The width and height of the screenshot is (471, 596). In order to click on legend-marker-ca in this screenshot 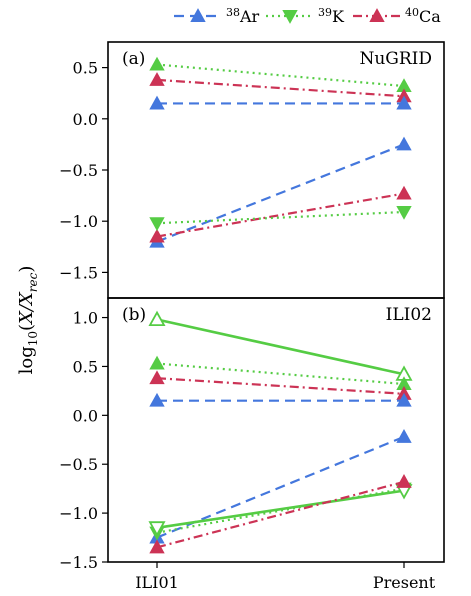, I will do `click(377, 15)`.